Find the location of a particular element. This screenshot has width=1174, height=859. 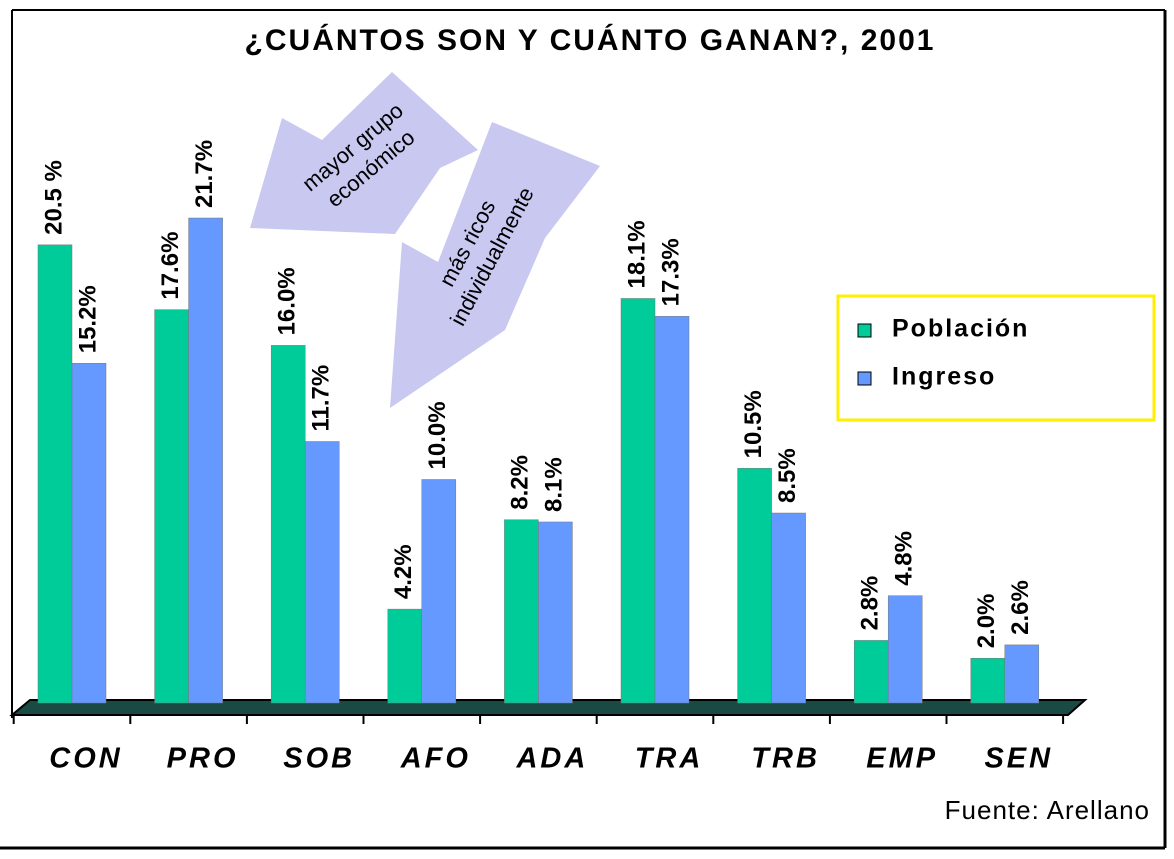

value-label: 8.1% is located at coordinates (554, 484).